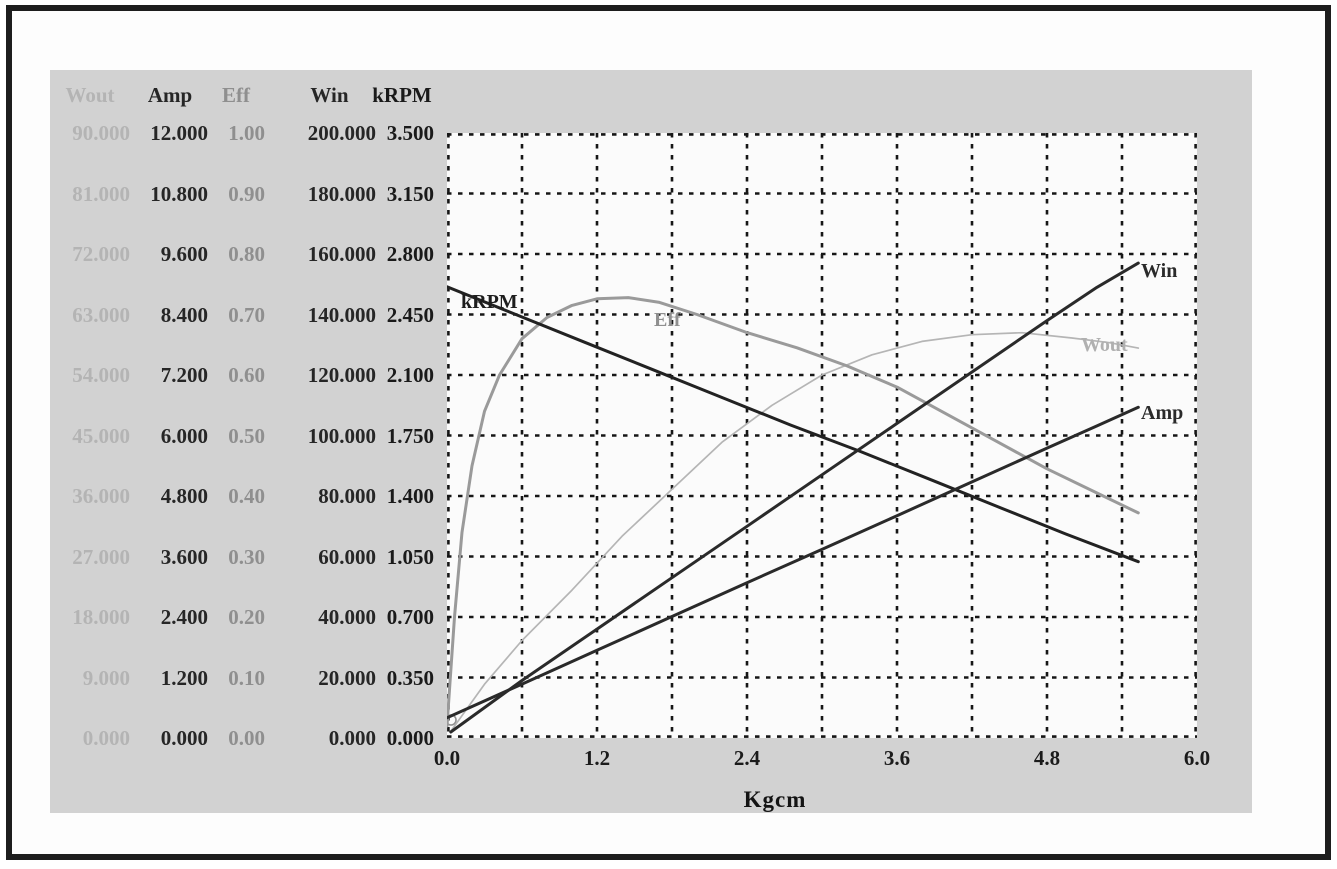 Image resolution: width=1337 pixels, height=869 pixels. I want to click on axis-header: kRPM, so click(402, 95).